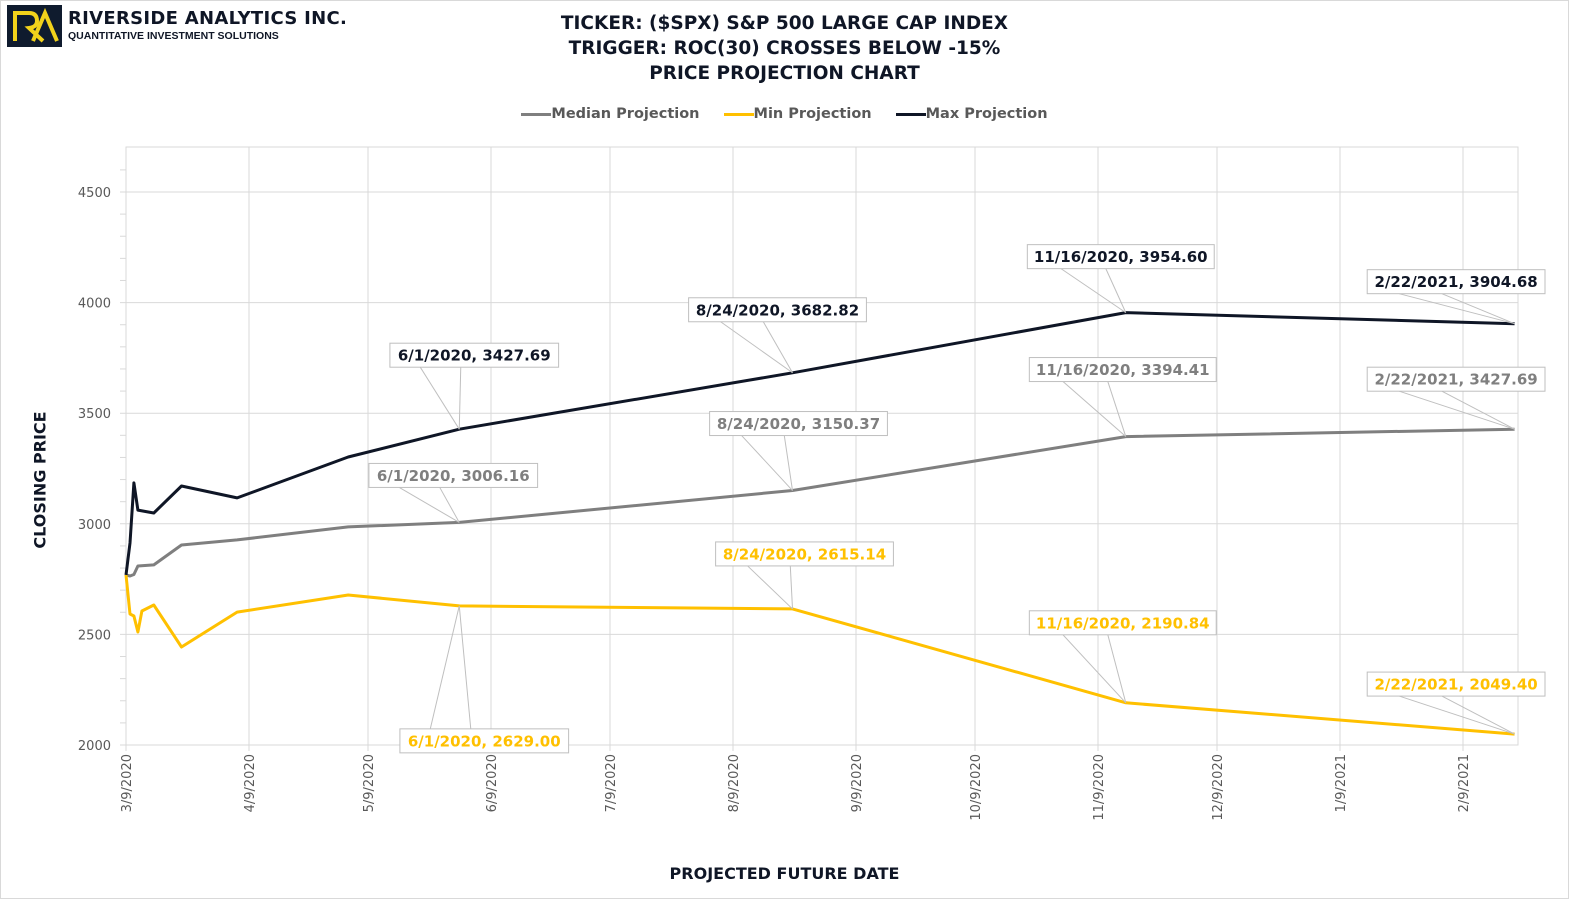  I want to click on annotation-label-max: 11/16/2020, 3954.60, so click(1121, 257).